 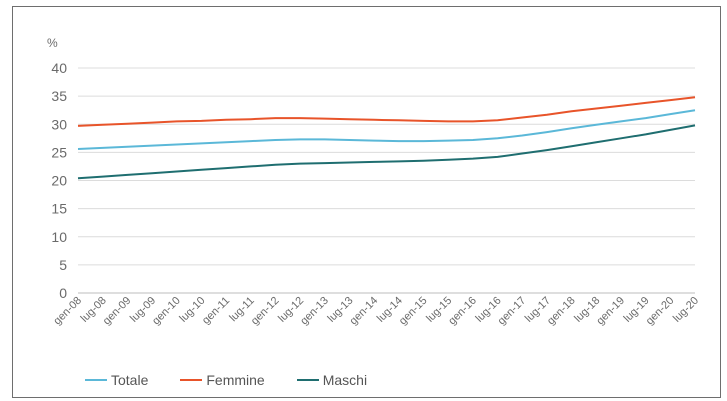 I want to click on legend-item-maschi: Maschi, so click(x=332, y=380).